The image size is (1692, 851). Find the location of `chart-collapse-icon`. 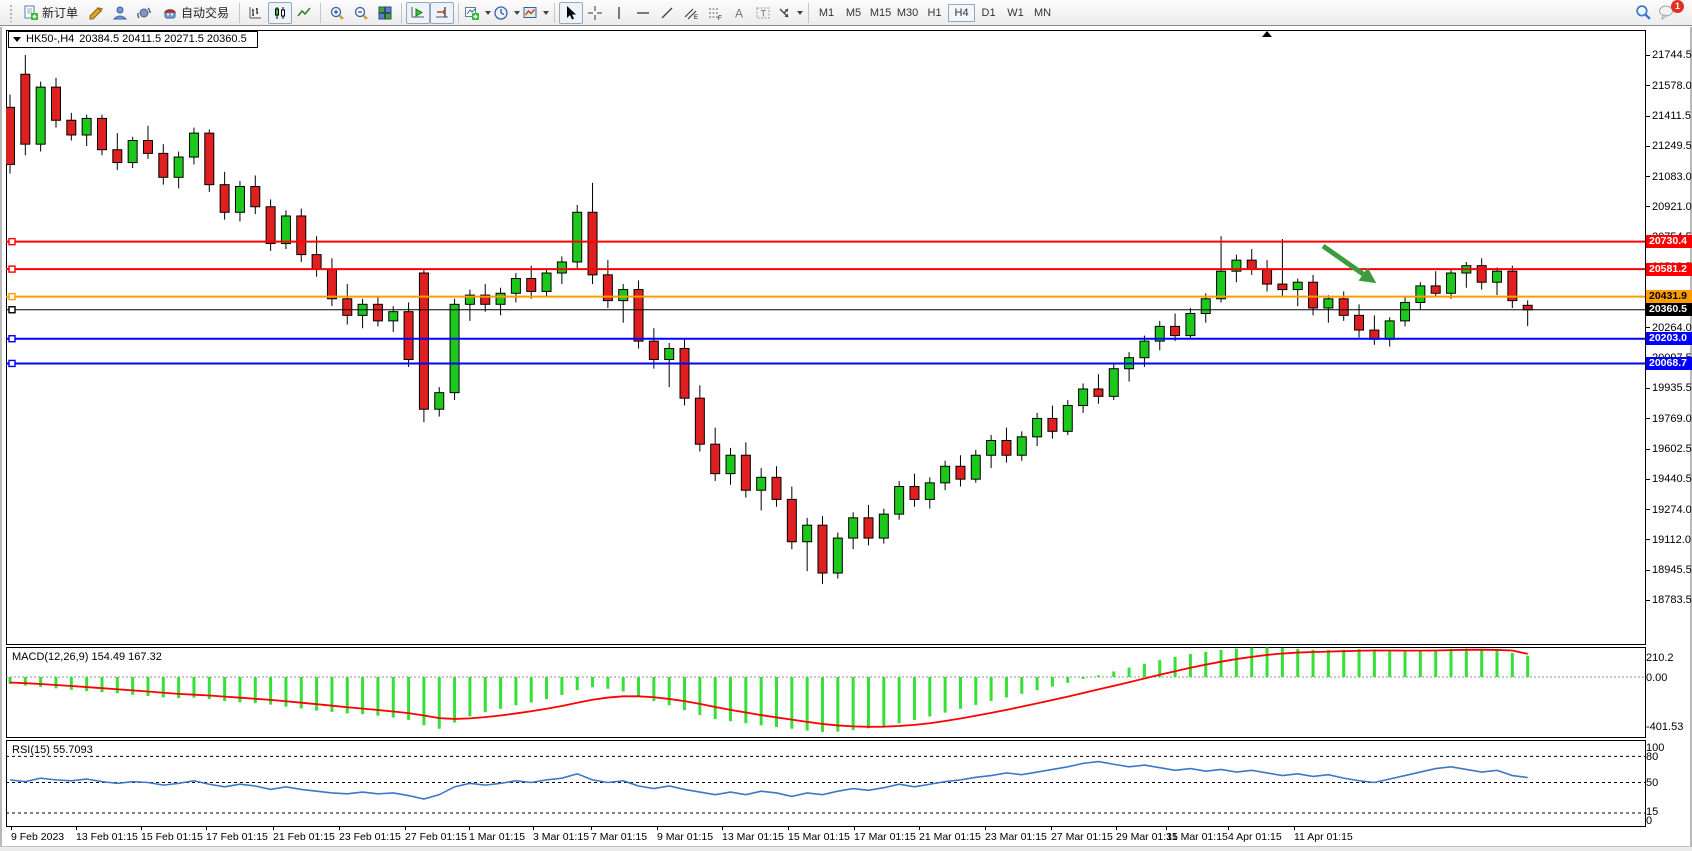

chart-collapse-icon is located at coordinates (17, 39).